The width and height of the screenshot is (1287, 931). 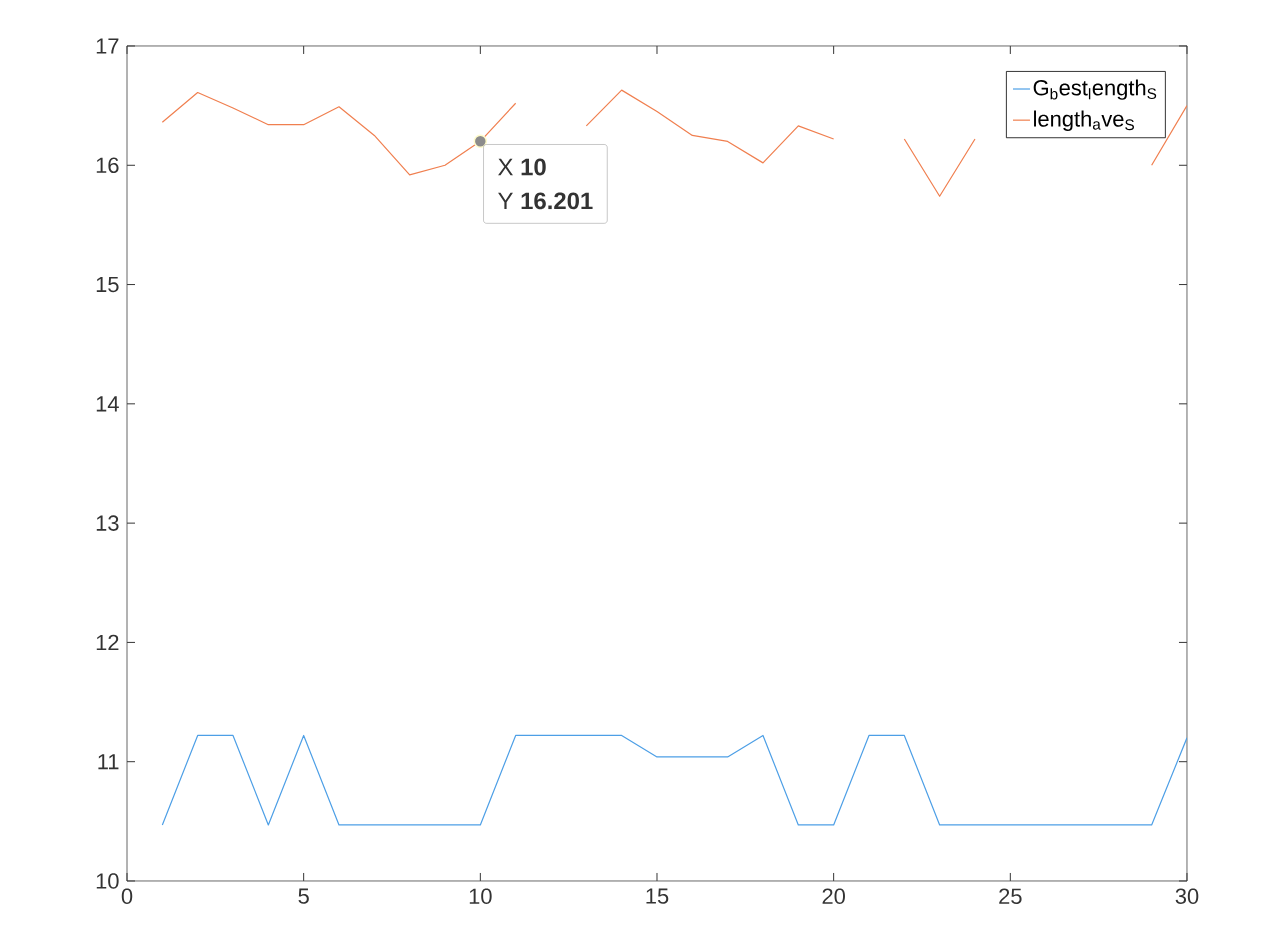 I want to click on x-tick-label: 10, so click(x=480, y=896).